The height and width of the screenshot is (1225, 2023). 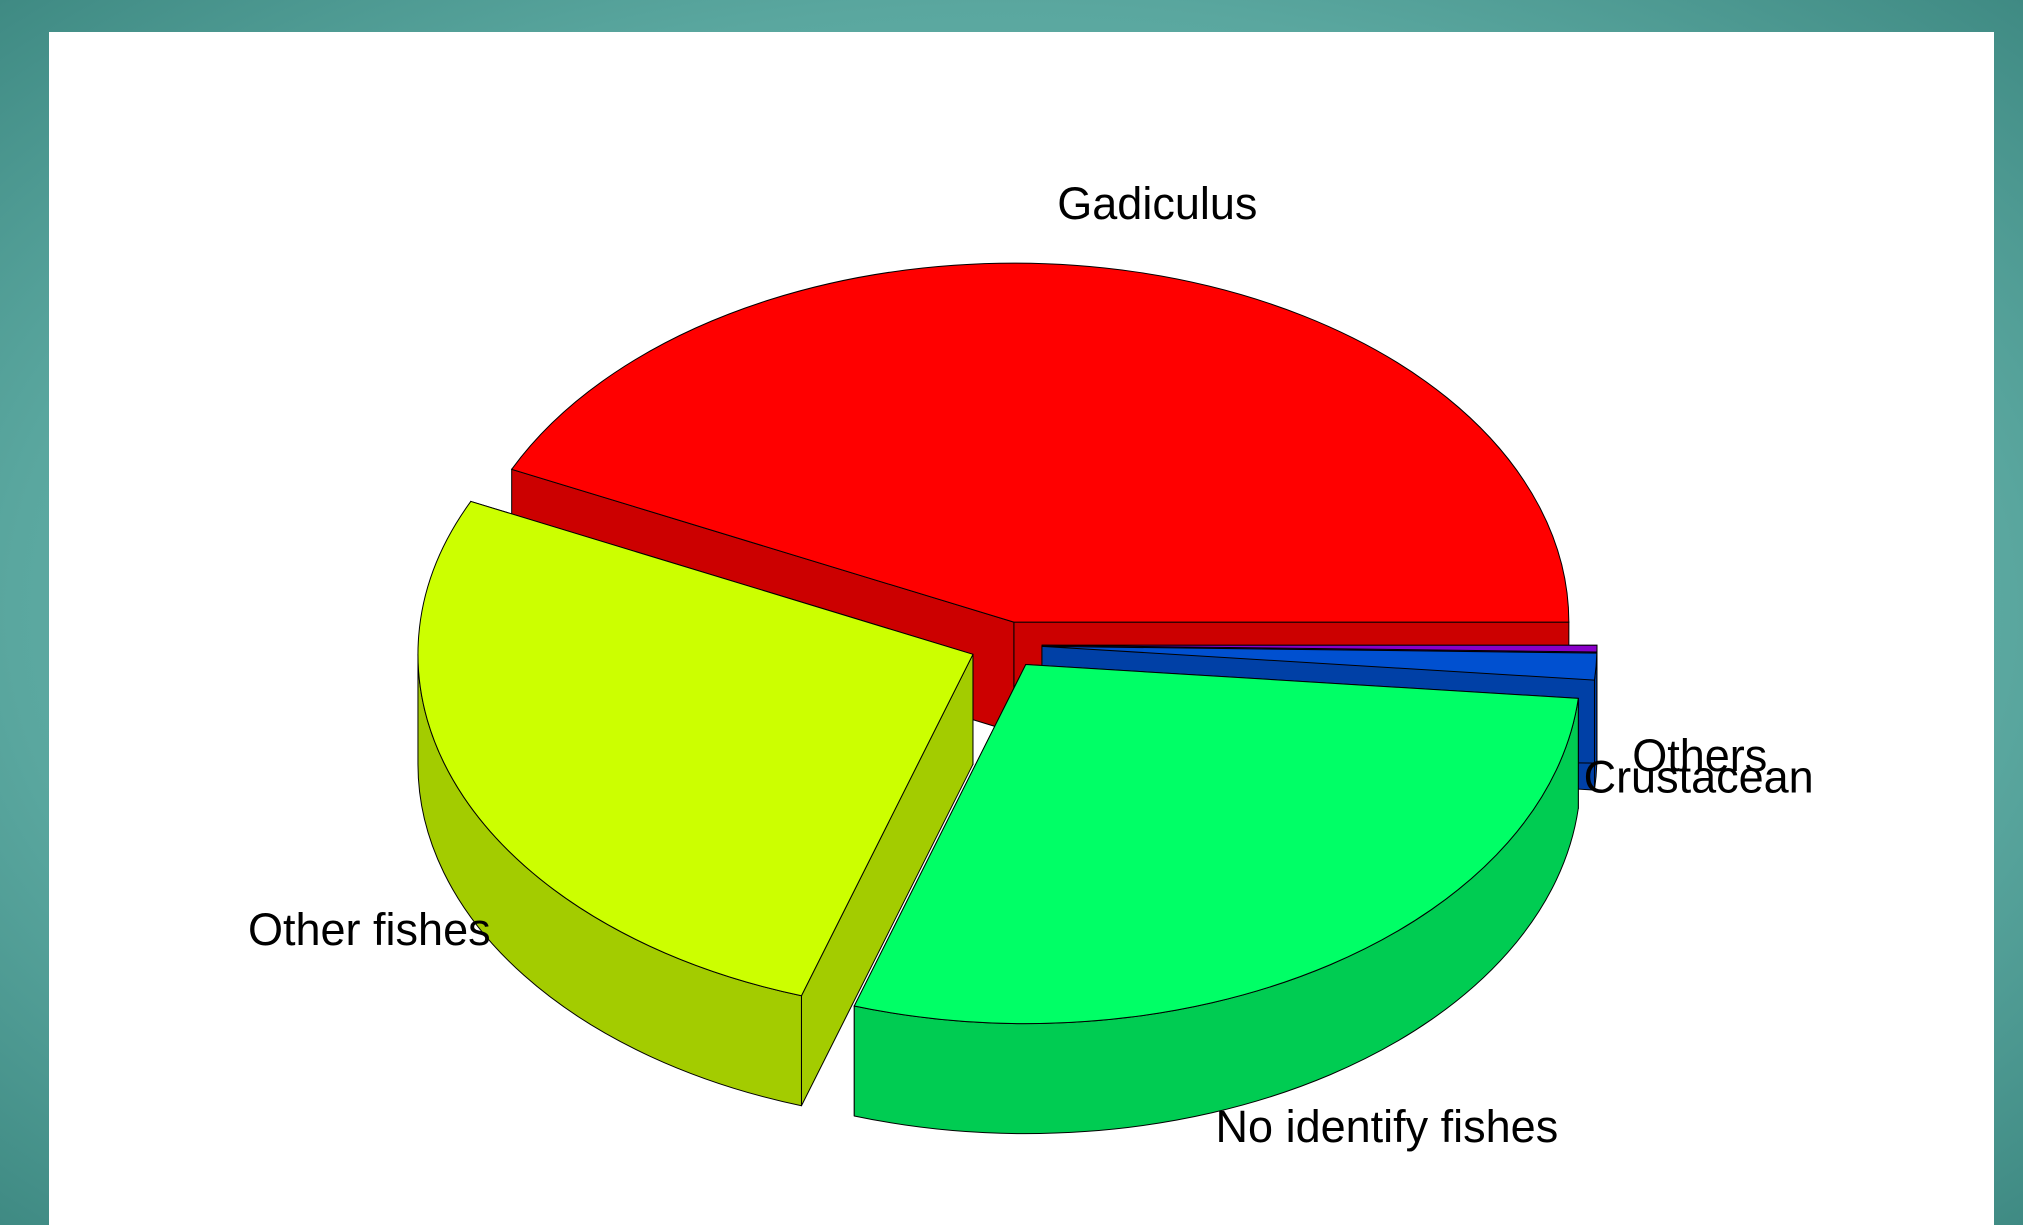 What do you see at coordinates (1157, 203) in the screenshot?
I see `slice-label: Gadiculus` at bounding box center [1157, 203].